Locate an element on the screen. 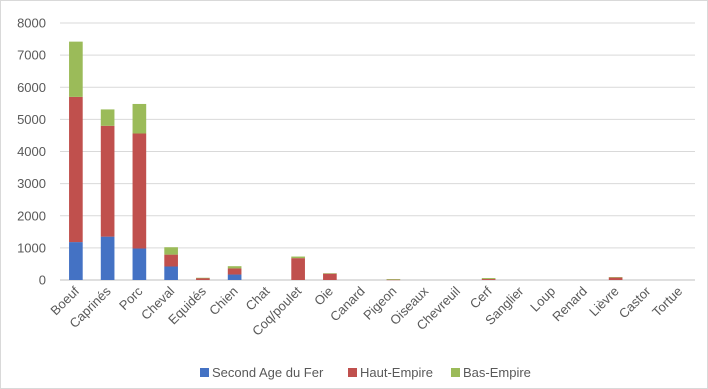 The width and height of the screenshot is (708, 389). x-tick-label: Tortue is located at coordinates (667, 302).